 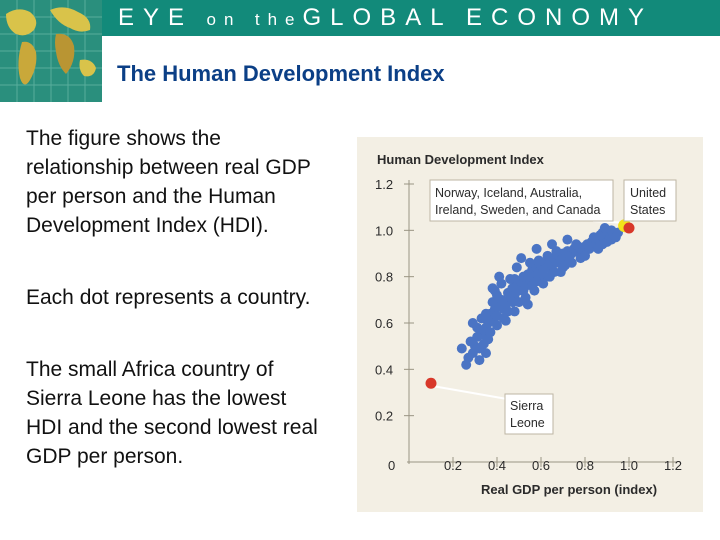 What do you see at coordinates (569, 489) in the screenshot?
I see `x-axis-label: Real GDP per person (index)` at bounding box center [569, 489].